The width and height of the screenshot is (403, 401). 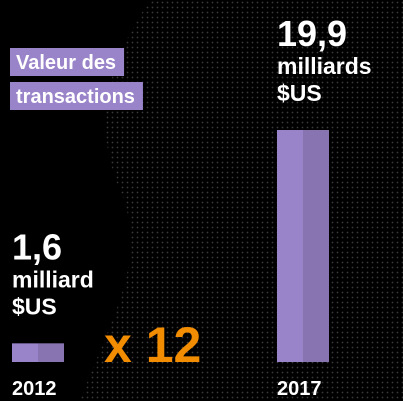 I want to click on category-label: 2012, so click(x=34, y=389).